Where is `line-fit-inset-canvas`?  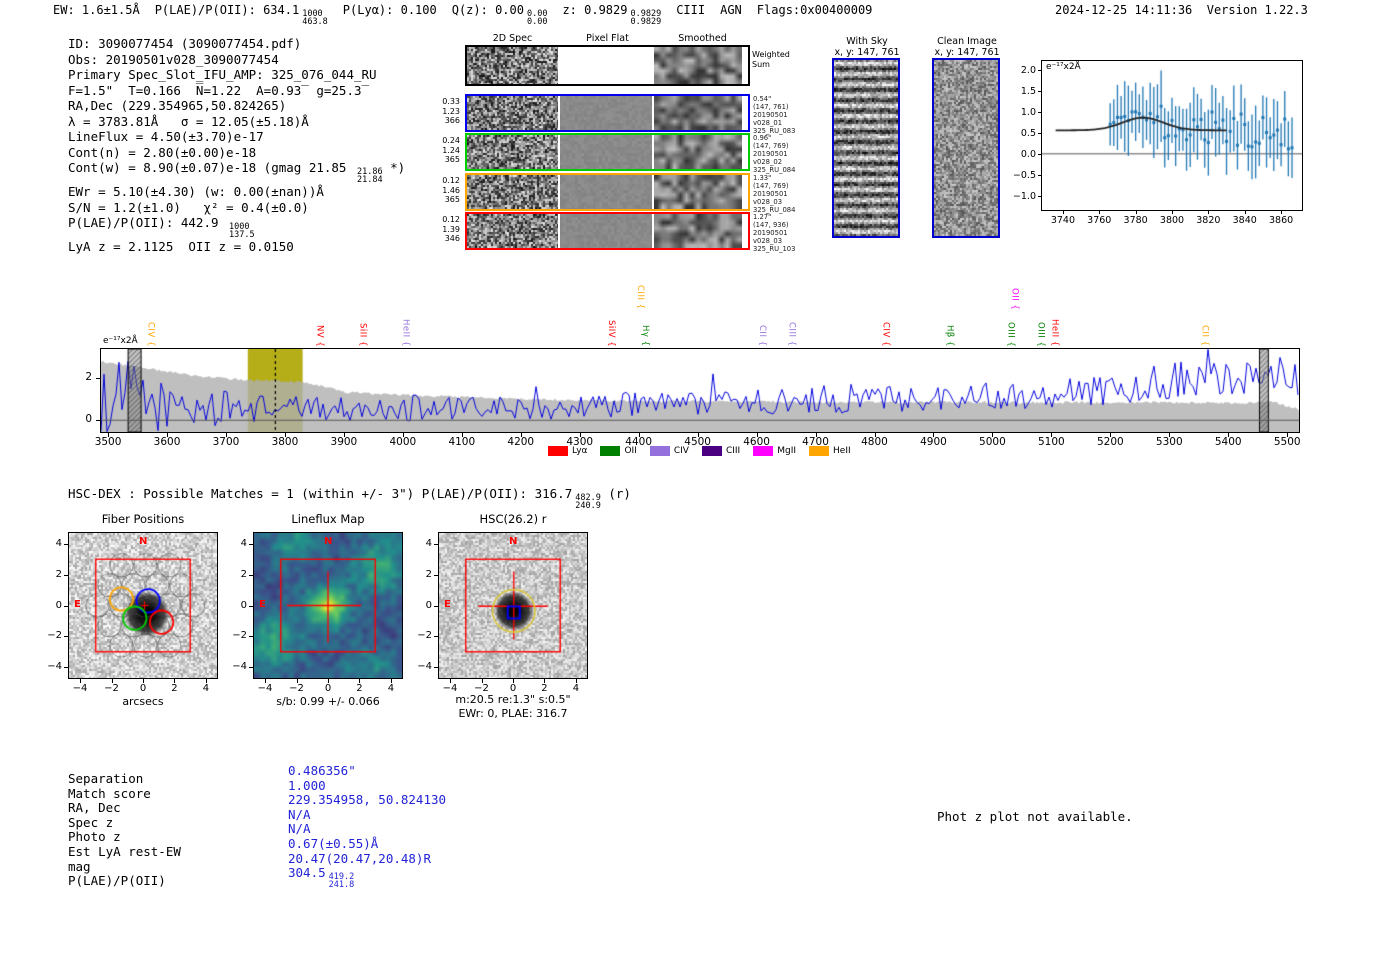
line-fit-inset-canvas is located at coordinates (1172, 135).